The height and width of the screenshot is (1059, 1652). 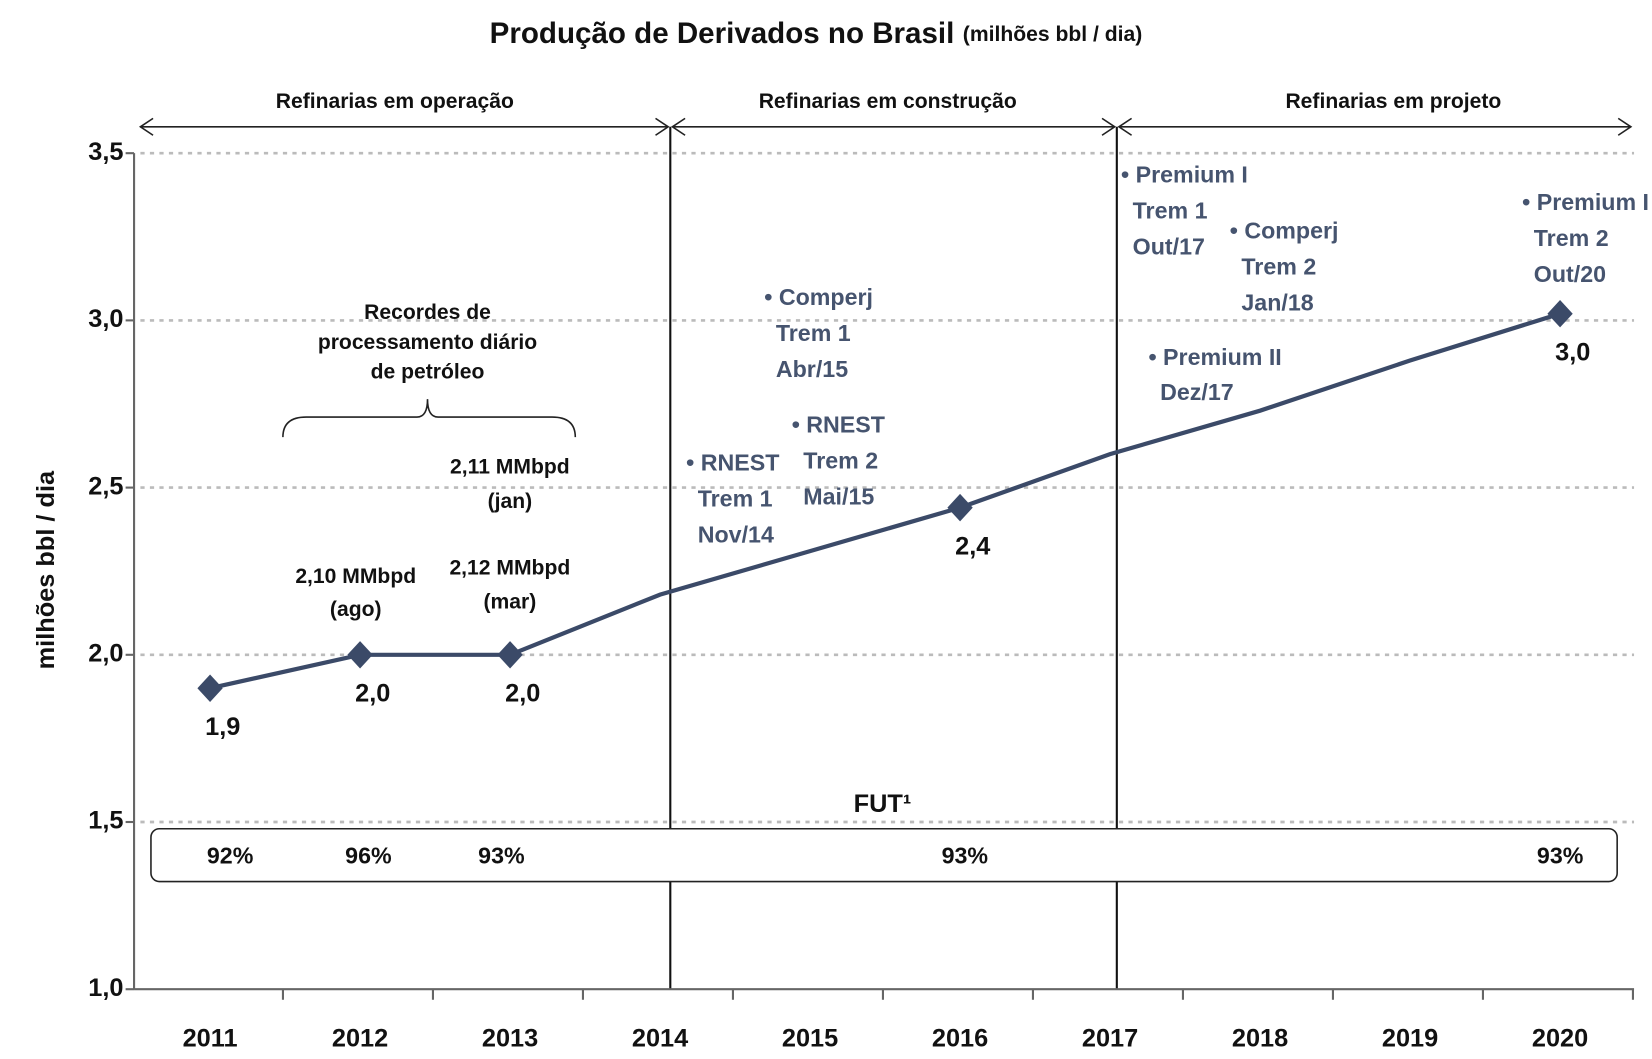 I want to click on annotation: de petróleo, so click(x=428, y=371).